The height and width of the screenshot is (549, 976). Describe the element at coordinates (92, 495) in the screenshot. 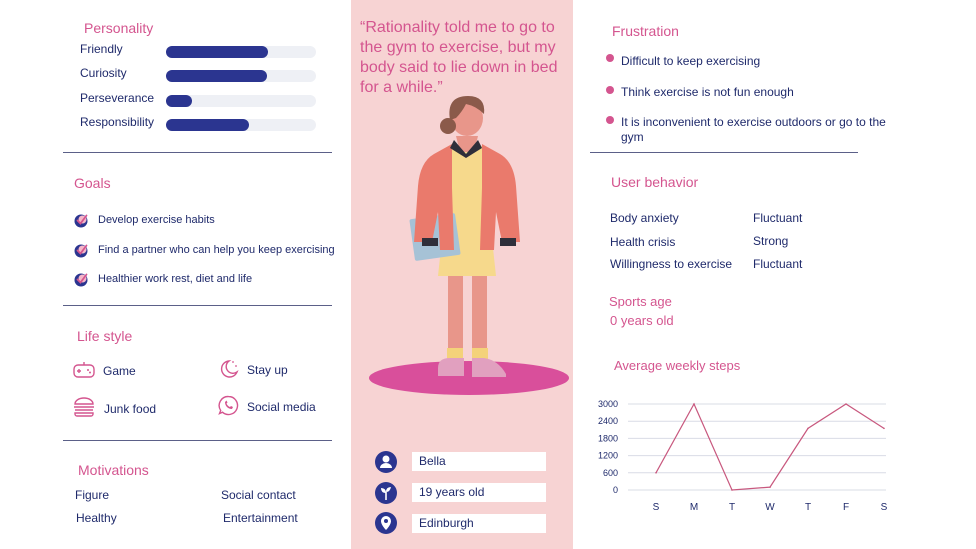

I see `motivation-item: Figure` at that location.